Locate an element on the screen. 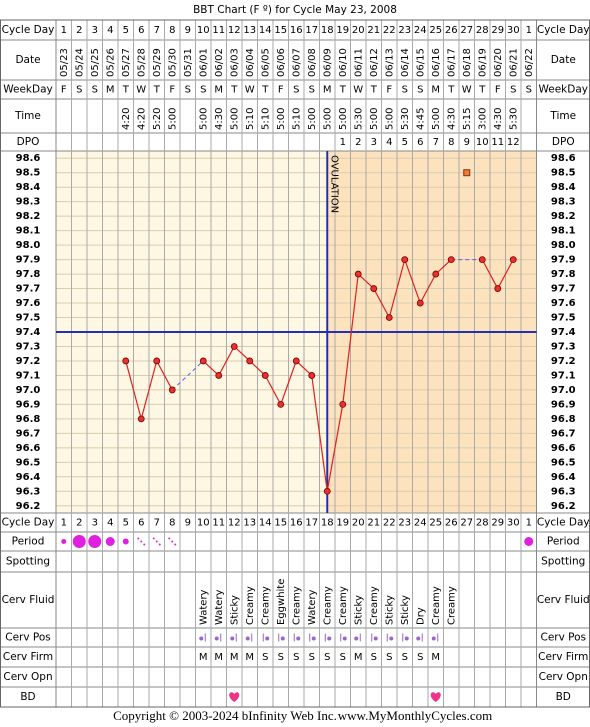 This screenshot has height=727, width=590. date: 06/09 is located at coordinates (327, 62).